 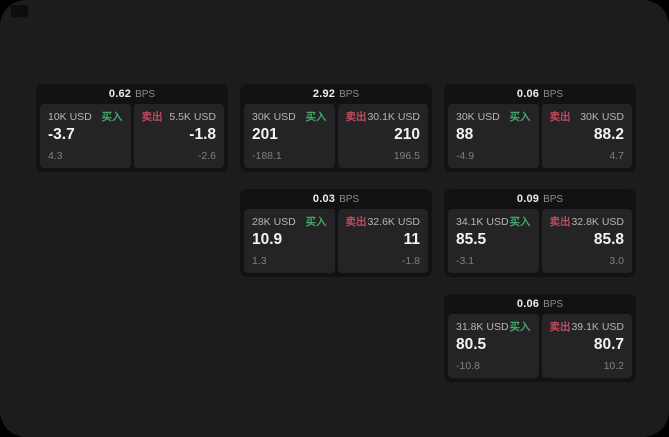 I want to click on buy-price: 80.5, so click(x=471, y=344).